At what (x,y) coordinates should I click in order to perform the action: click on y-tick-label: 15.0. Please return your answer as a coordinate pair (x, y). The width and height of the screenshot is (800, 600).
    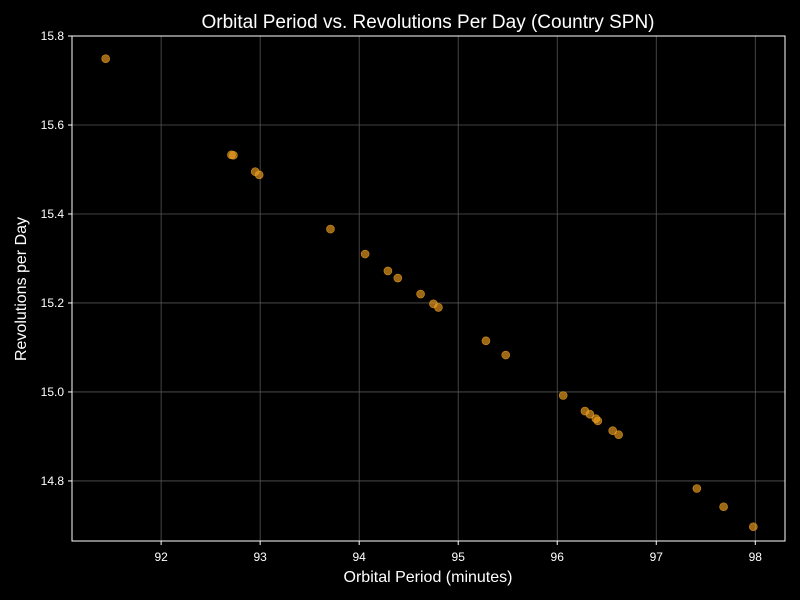
    Looking at the image, I should click on (53, 392).